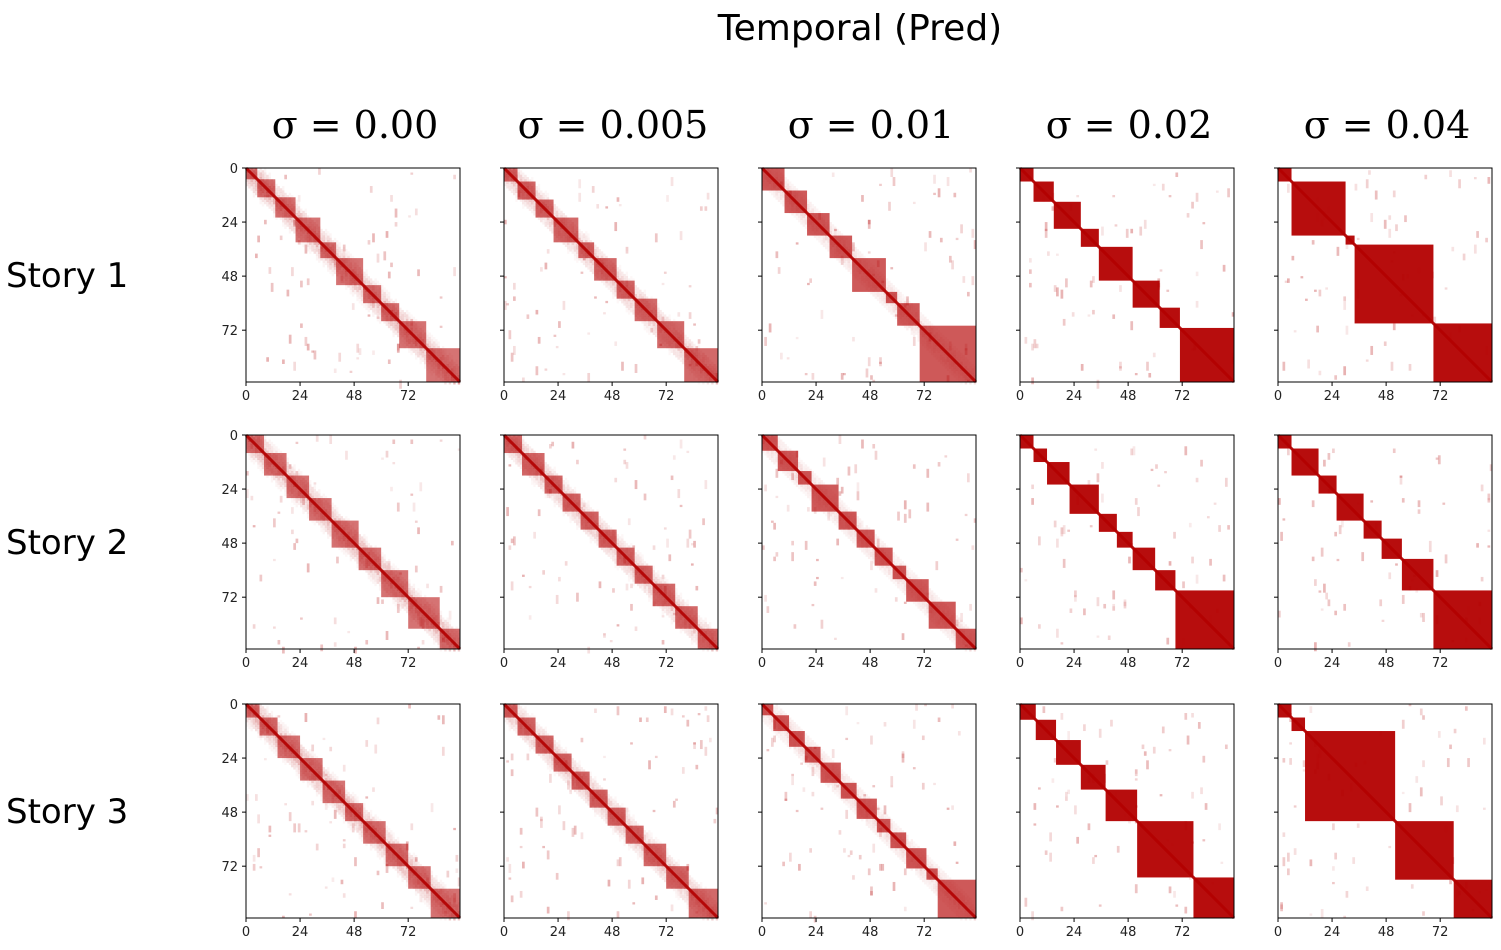 Image resolution: width=1501 pixels, height=950 pixels. What do you see at coordinates (1385, 275) in the screenshot?
I see `panel-frame` at bounding box center [1385, 275].